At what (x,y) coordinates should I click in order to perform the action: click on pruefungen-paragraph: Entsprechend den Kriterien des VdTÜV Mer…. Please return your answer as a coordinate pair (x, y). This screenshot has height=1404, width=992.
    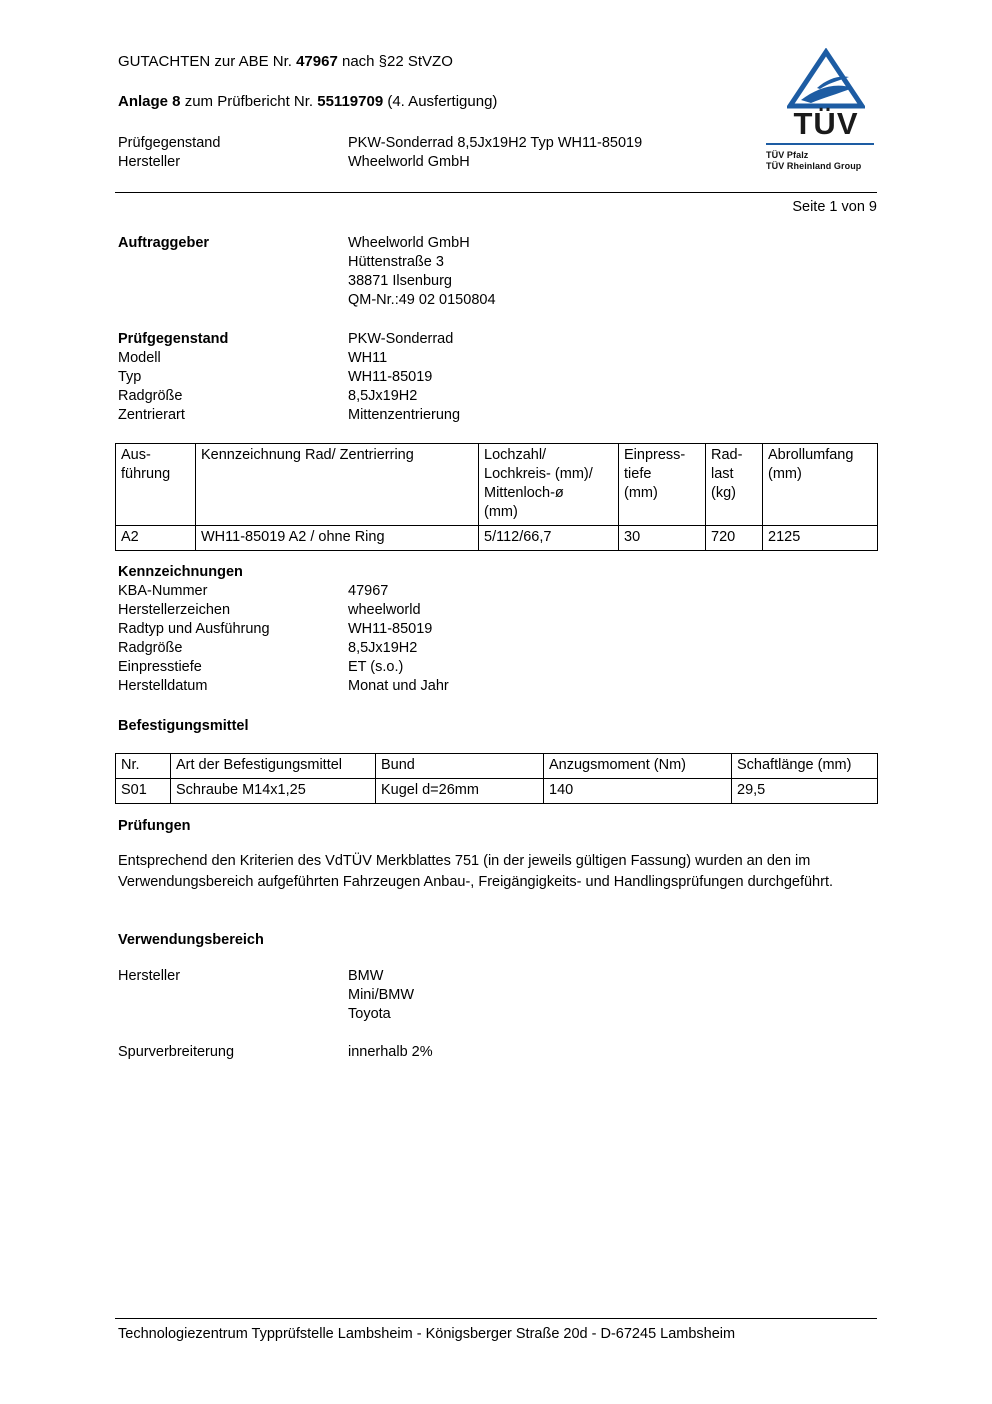
    Looking at the image, I should click on (476, 871).